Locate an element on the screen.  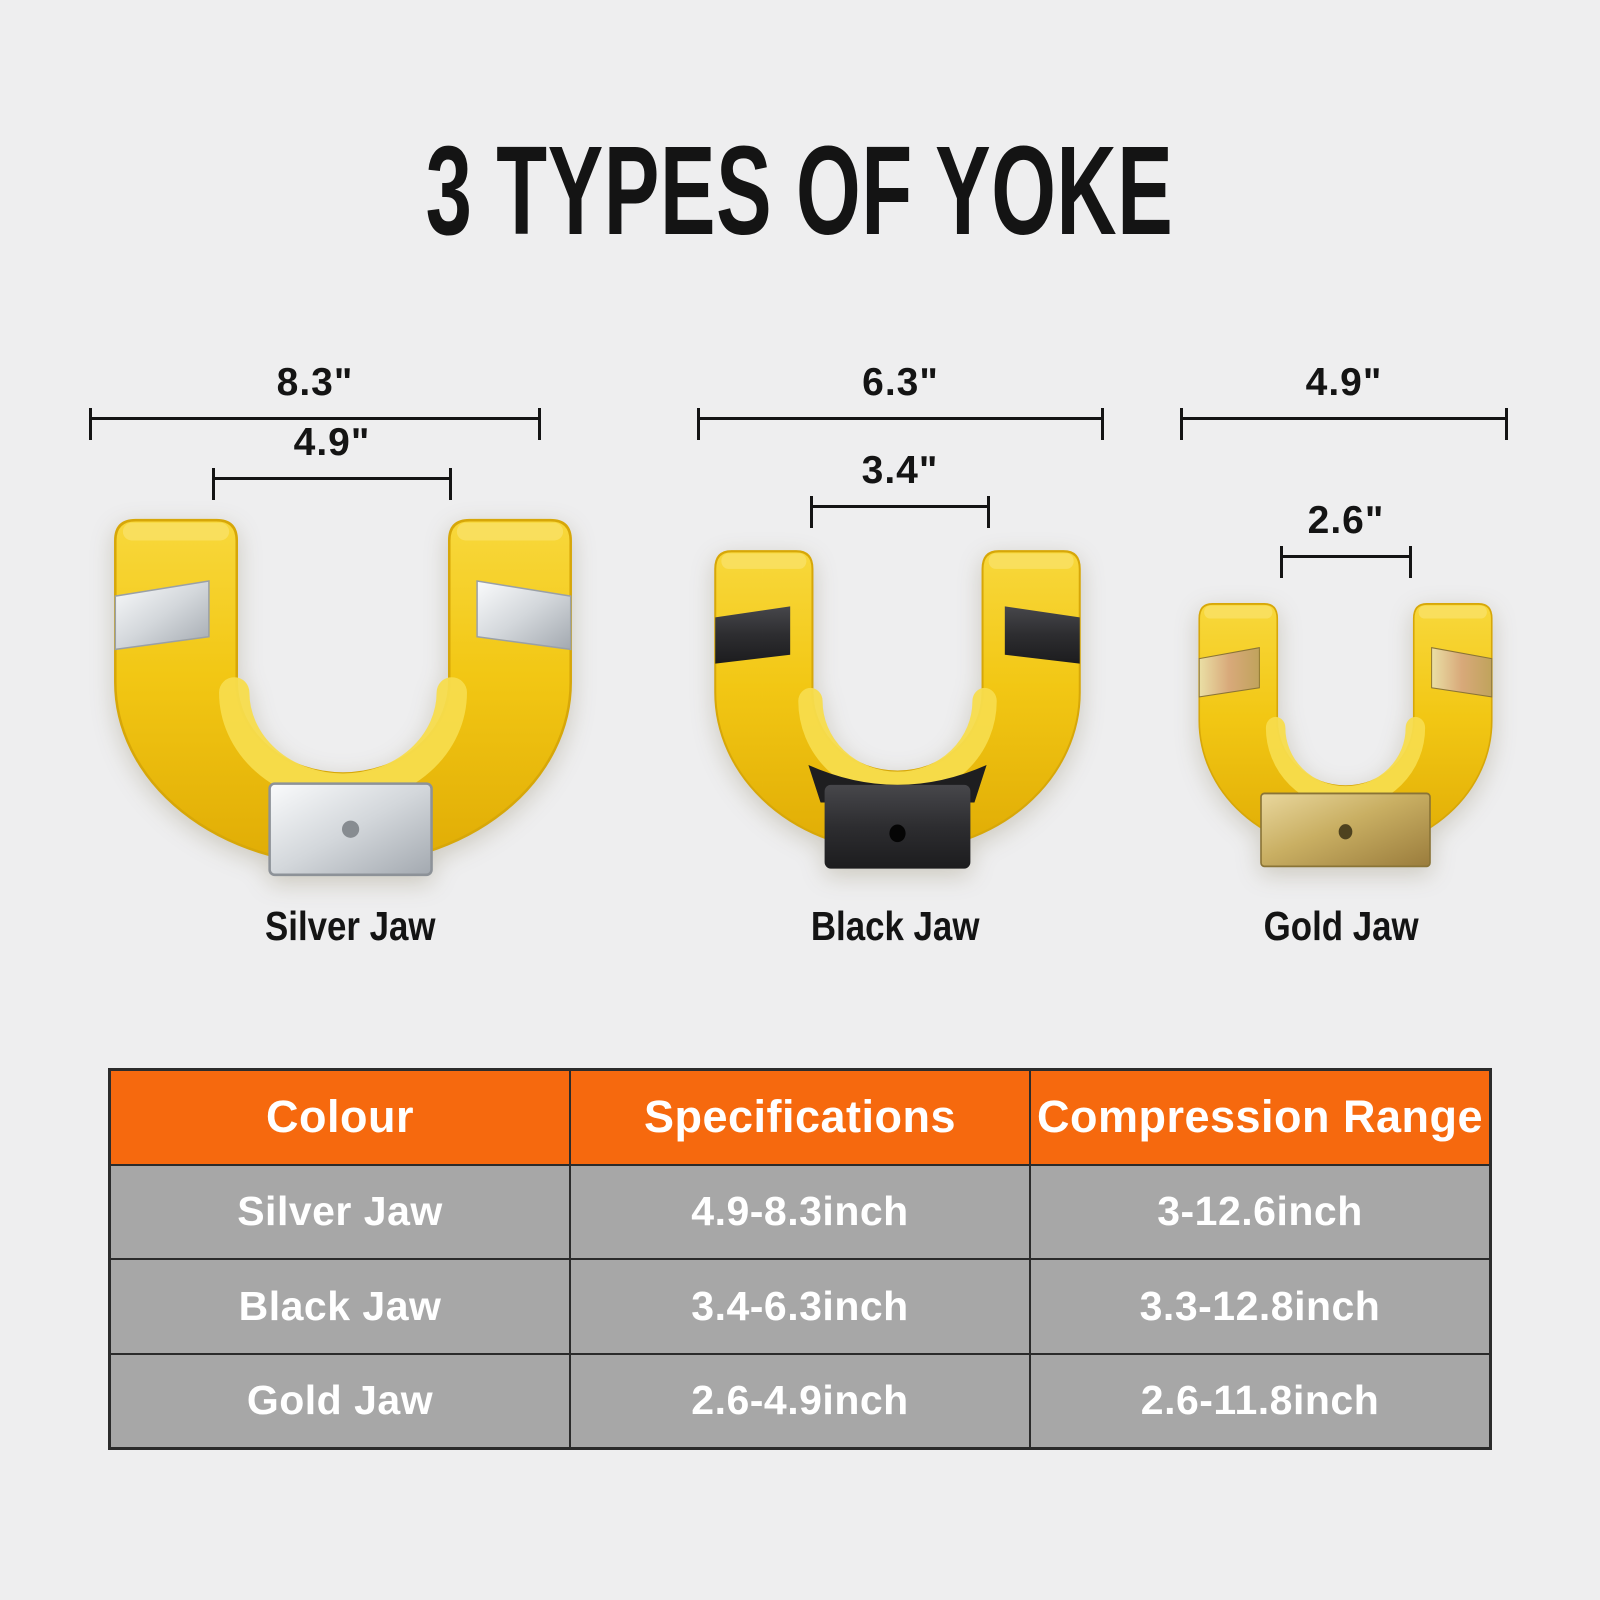
silver-jaw-label: Silver Jaw is located at coordinates (350, 926).